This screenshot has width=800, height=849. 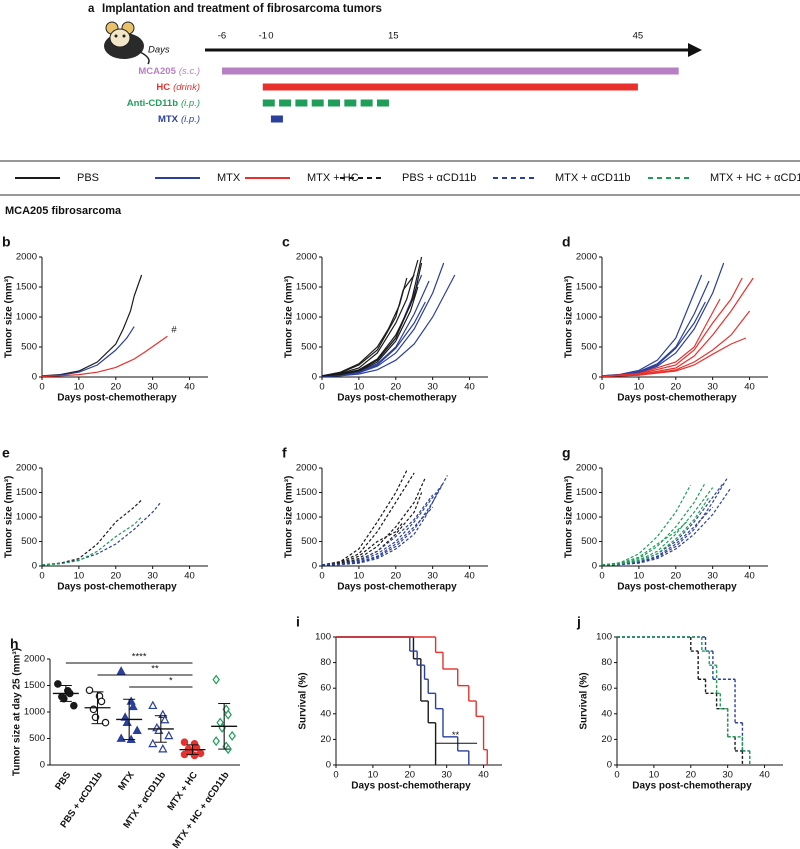 What do you see at coordinates (159, 50) in the screenshot?
I see `axis-label: Days` at bounding box center [159, 50].